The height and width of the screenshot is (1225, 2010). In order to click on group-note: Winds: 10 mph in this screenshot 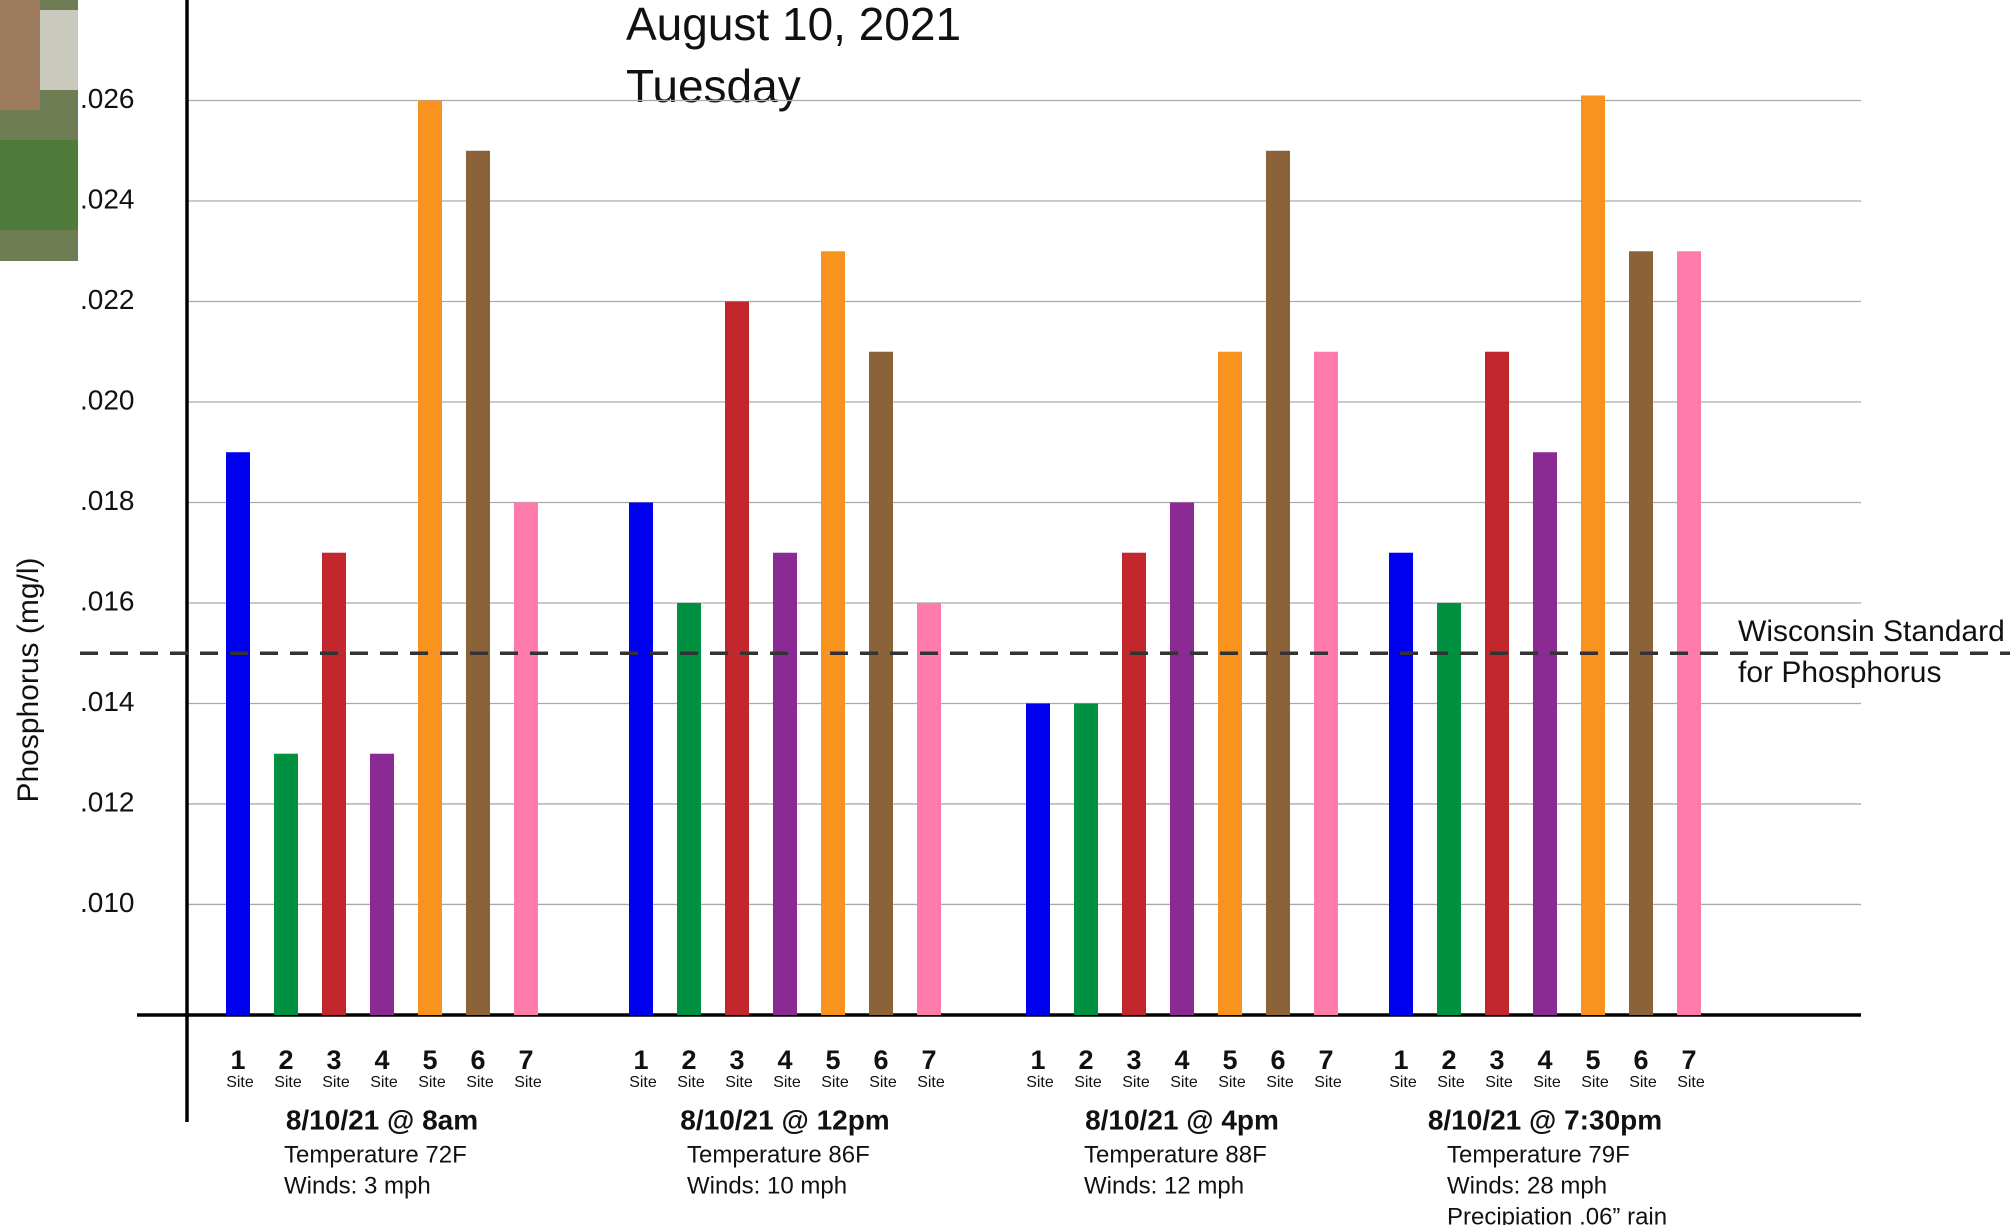, I will do `click(767, 1185)`.